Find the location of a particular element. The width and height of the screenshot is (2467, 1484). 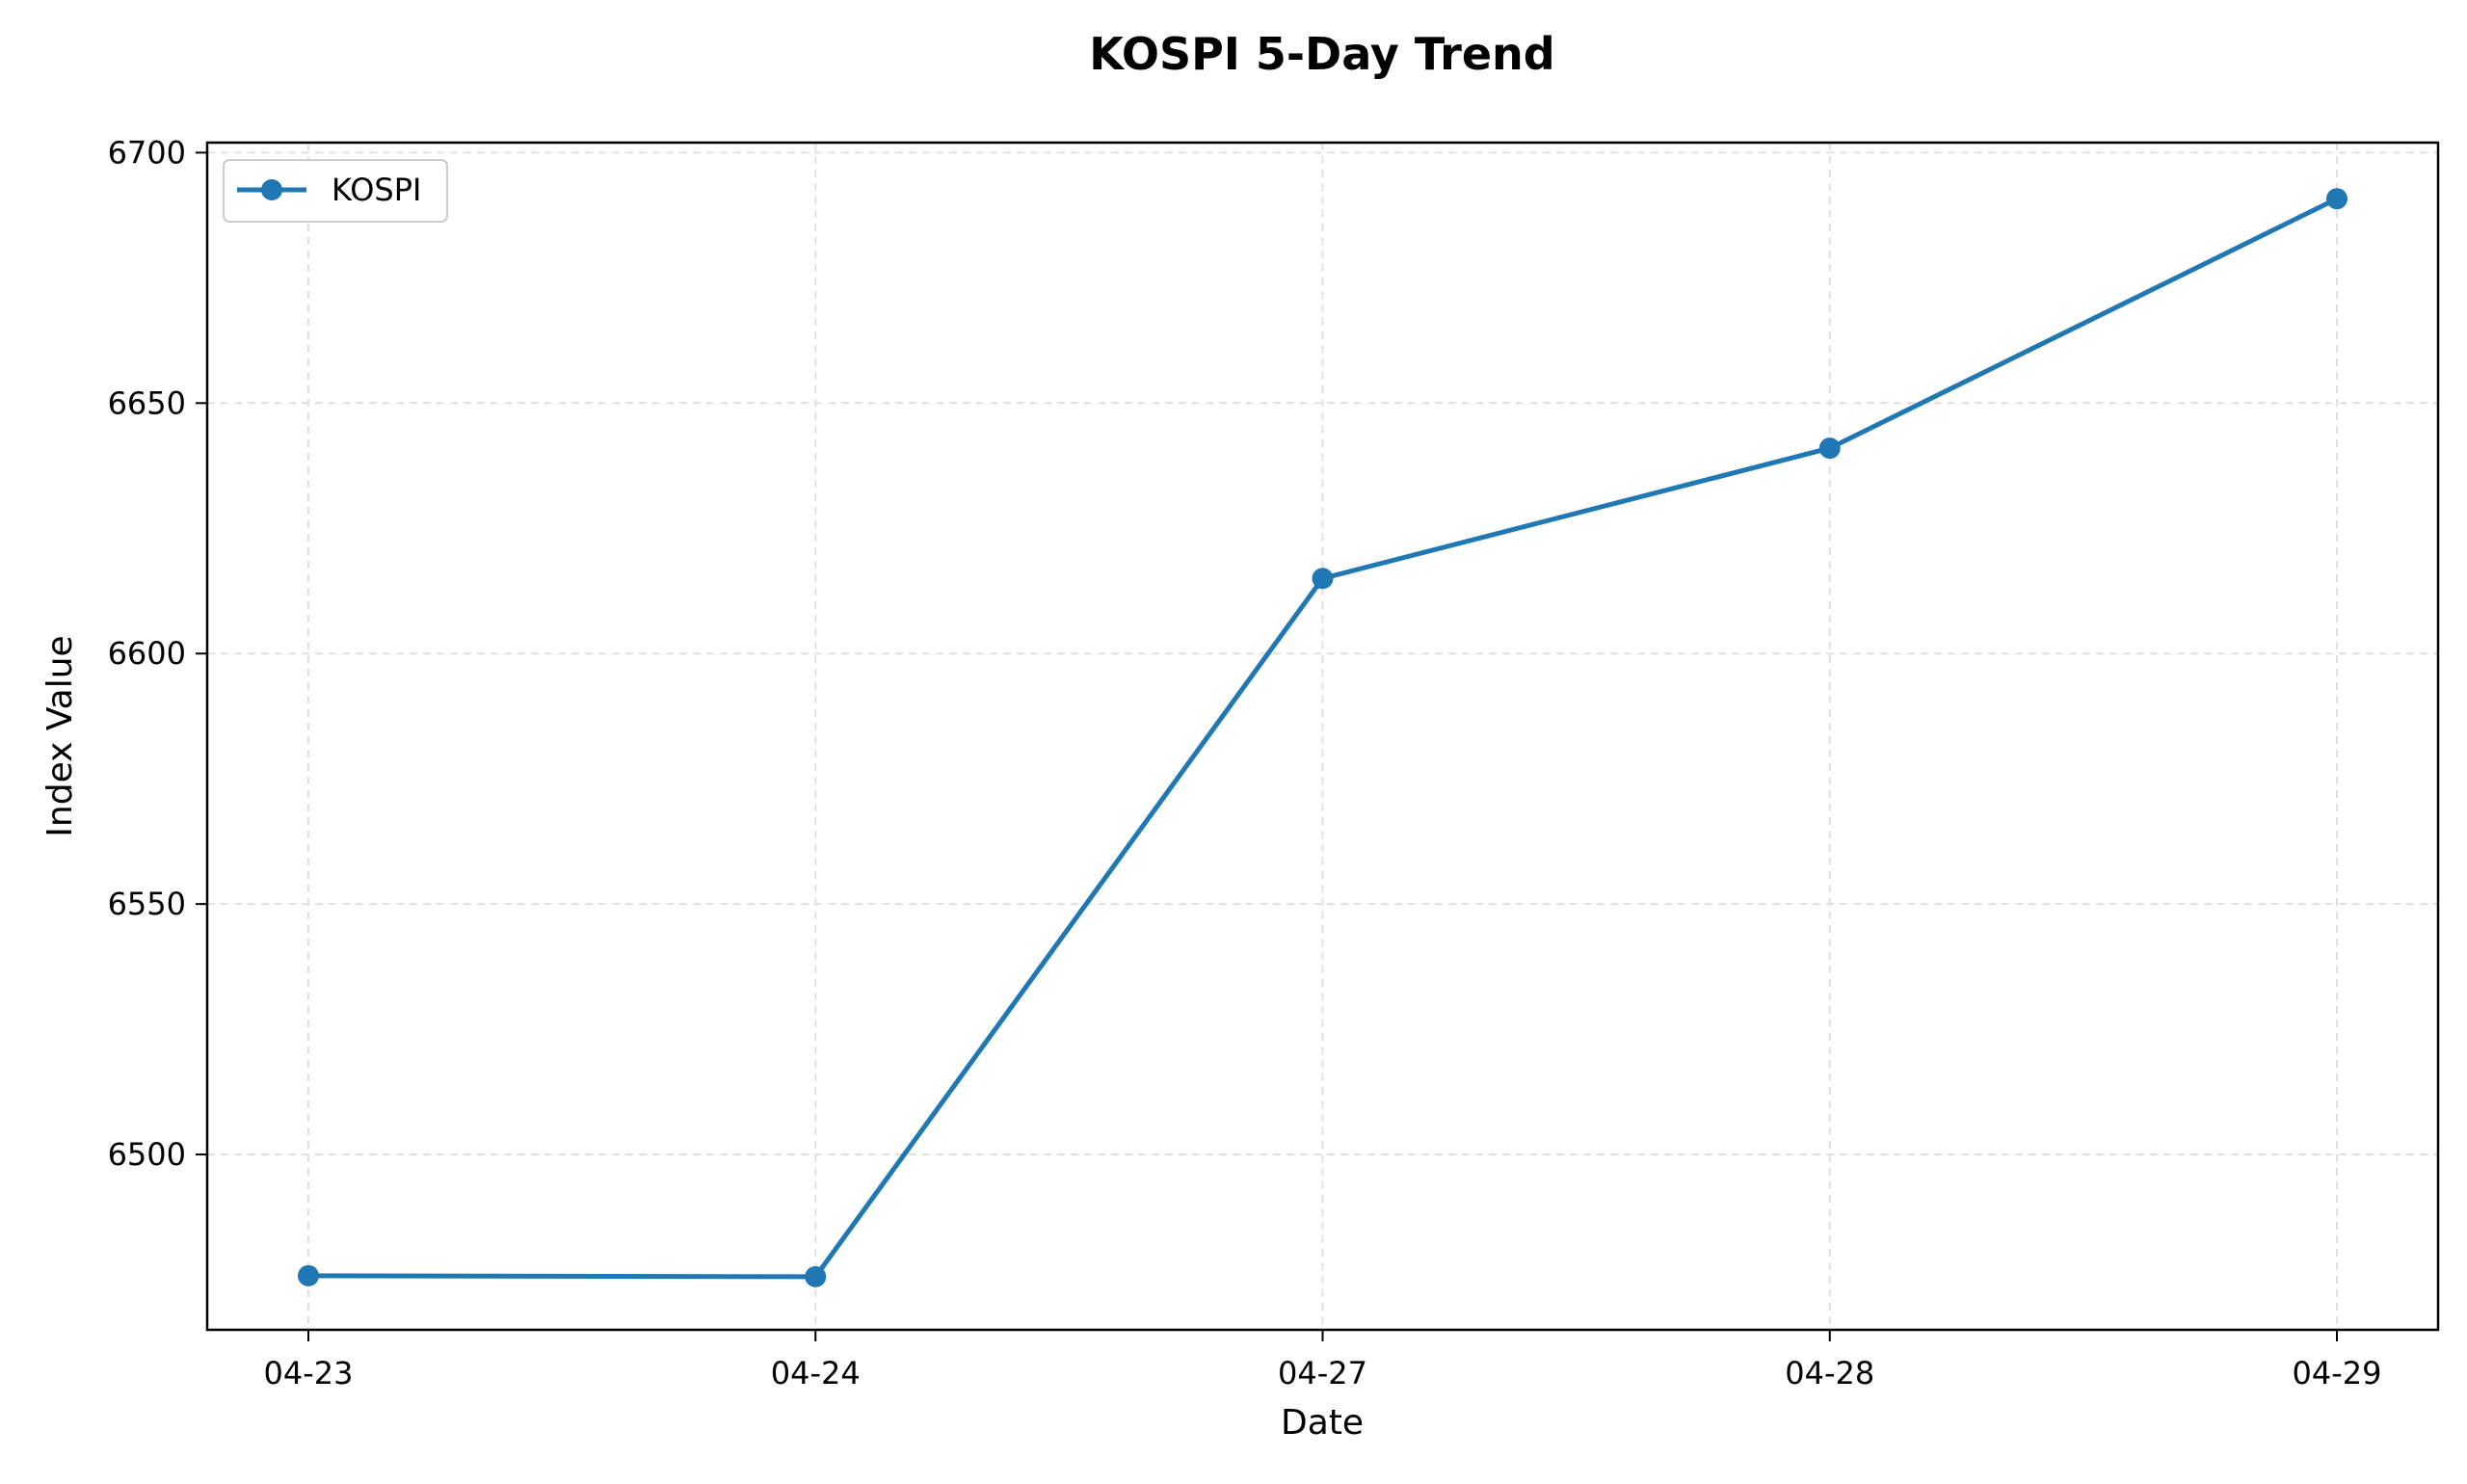

legend-label-kospi: KOSPI is located at coordinates (376, 190).